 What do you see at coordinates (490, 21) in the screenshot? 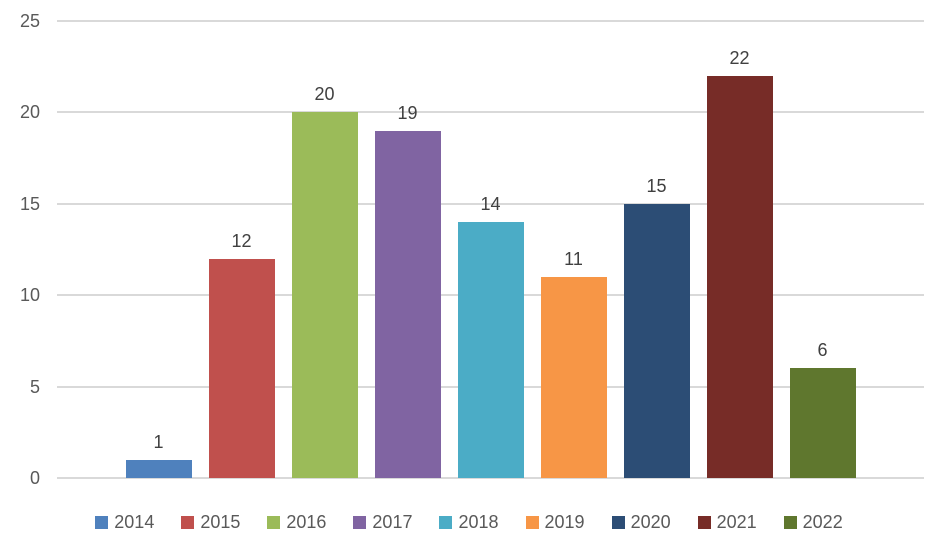
I see `gridline-y25` at bounding box center [490, 21].